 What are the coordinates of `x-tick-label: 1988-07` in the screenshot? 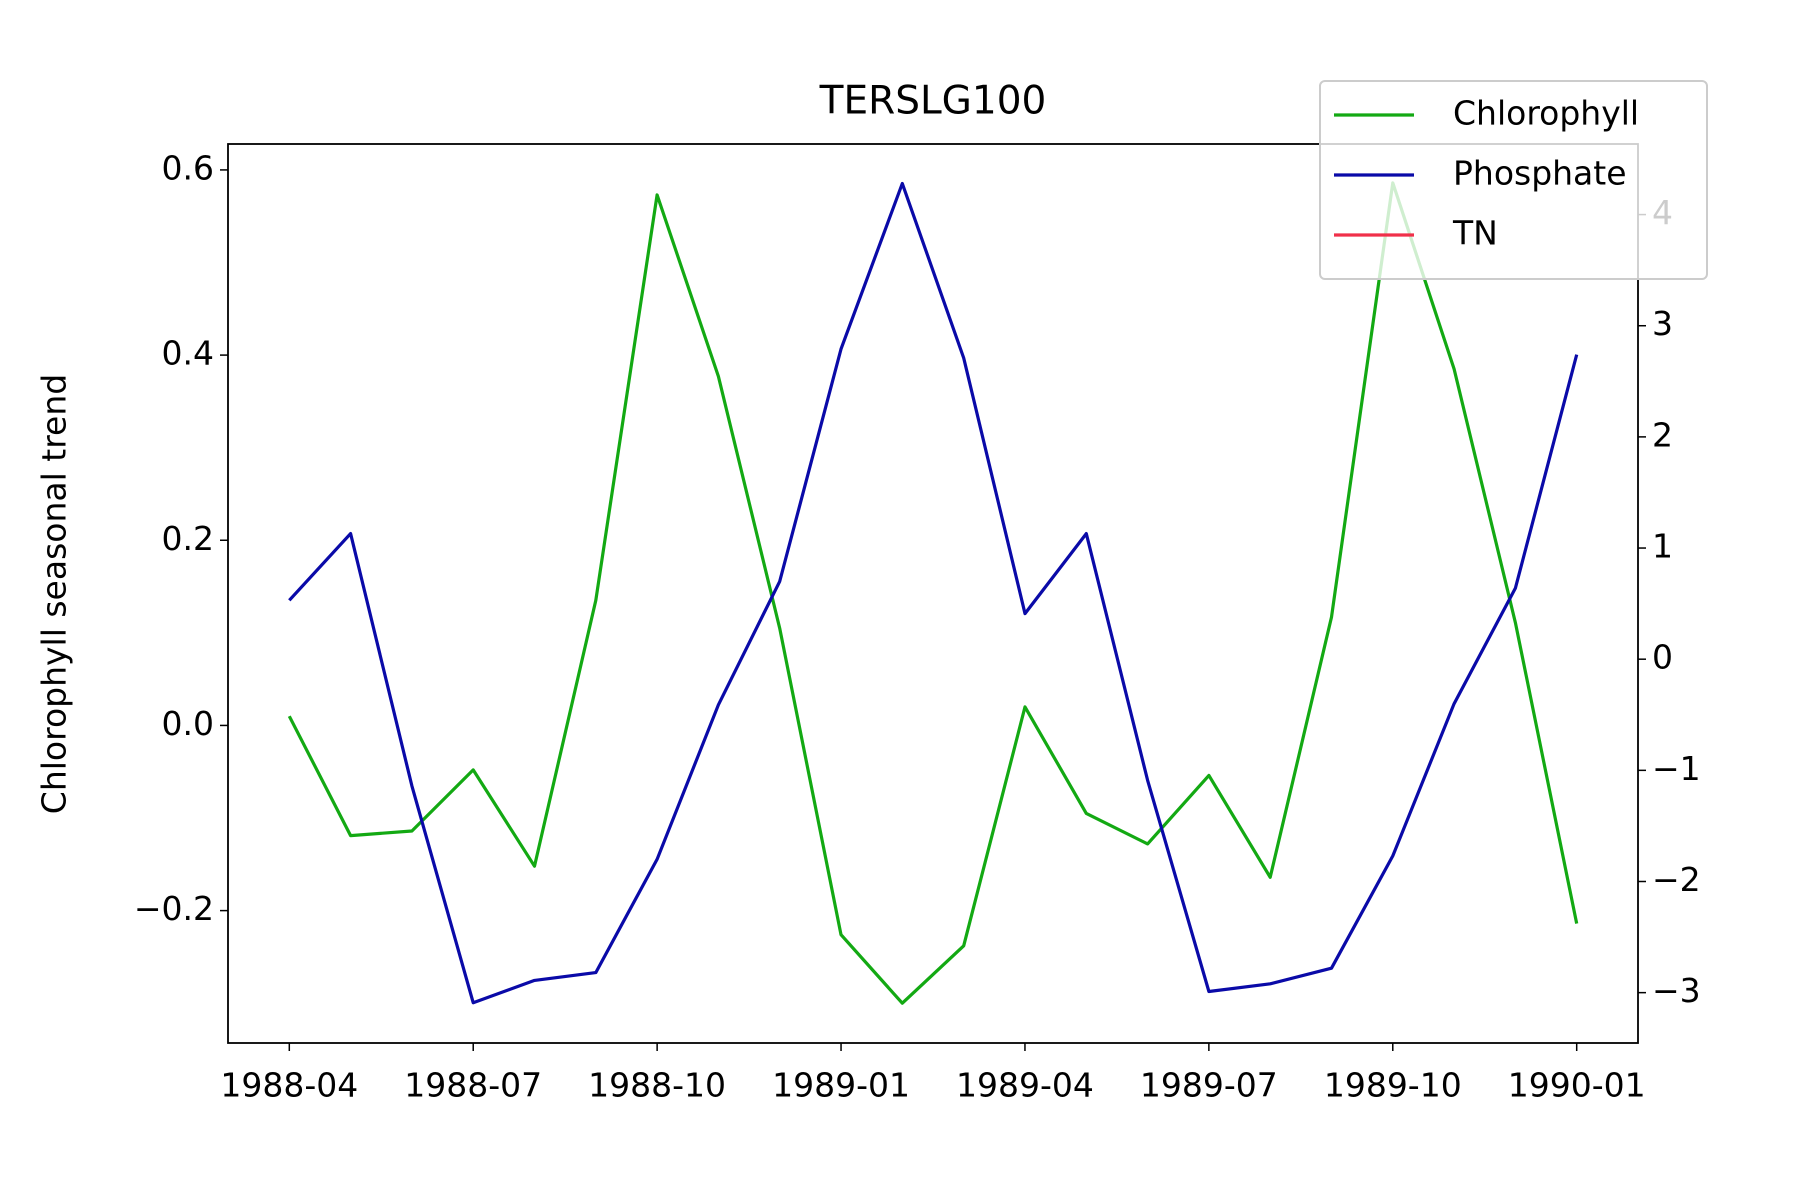 It's located at (473, 1085).